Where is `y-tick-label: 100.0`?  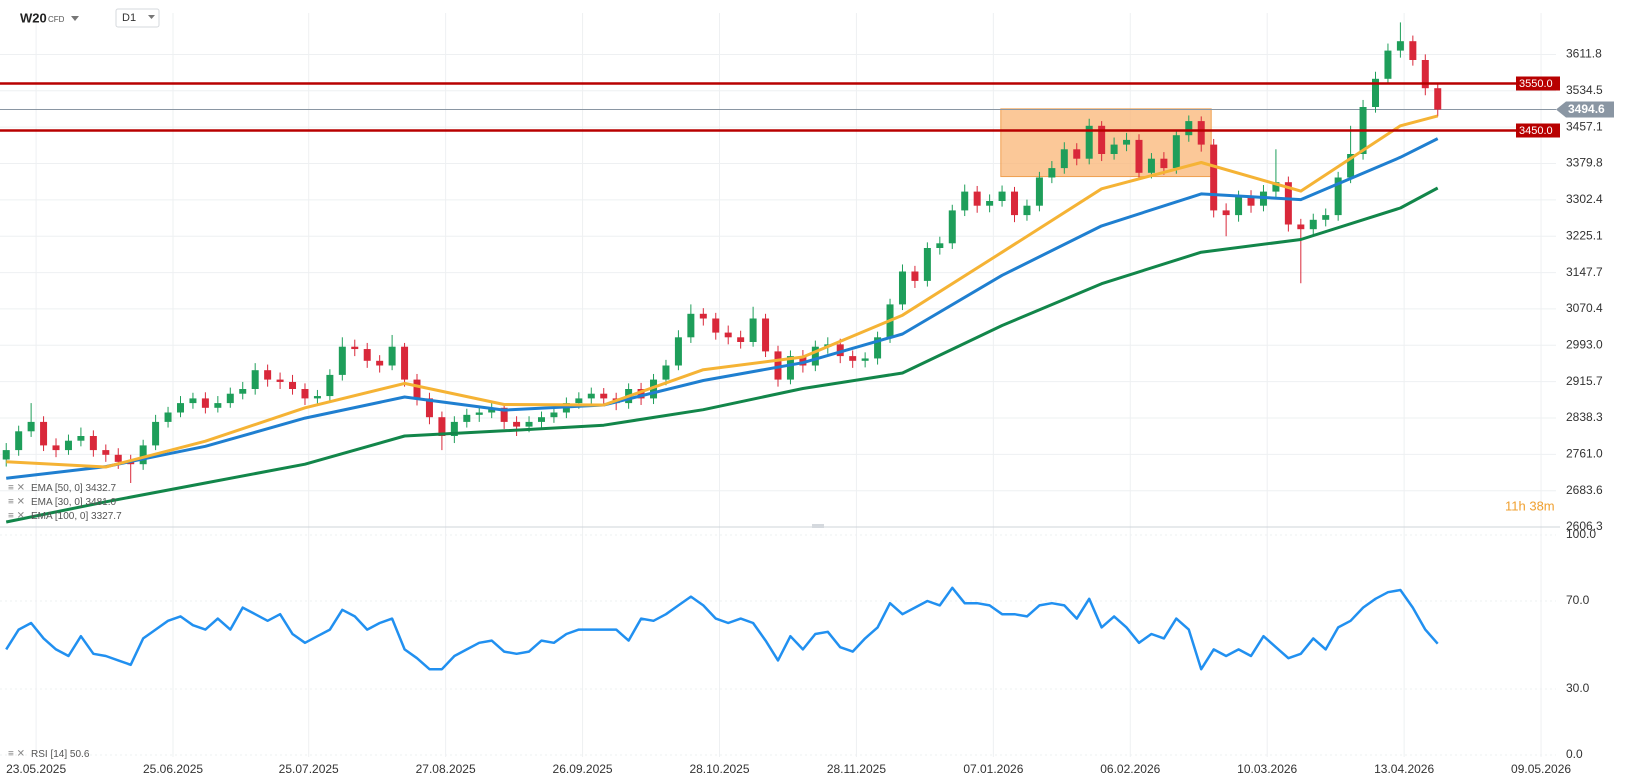 y-tick-label: 100.0 is located at coordinates (1581, 534).